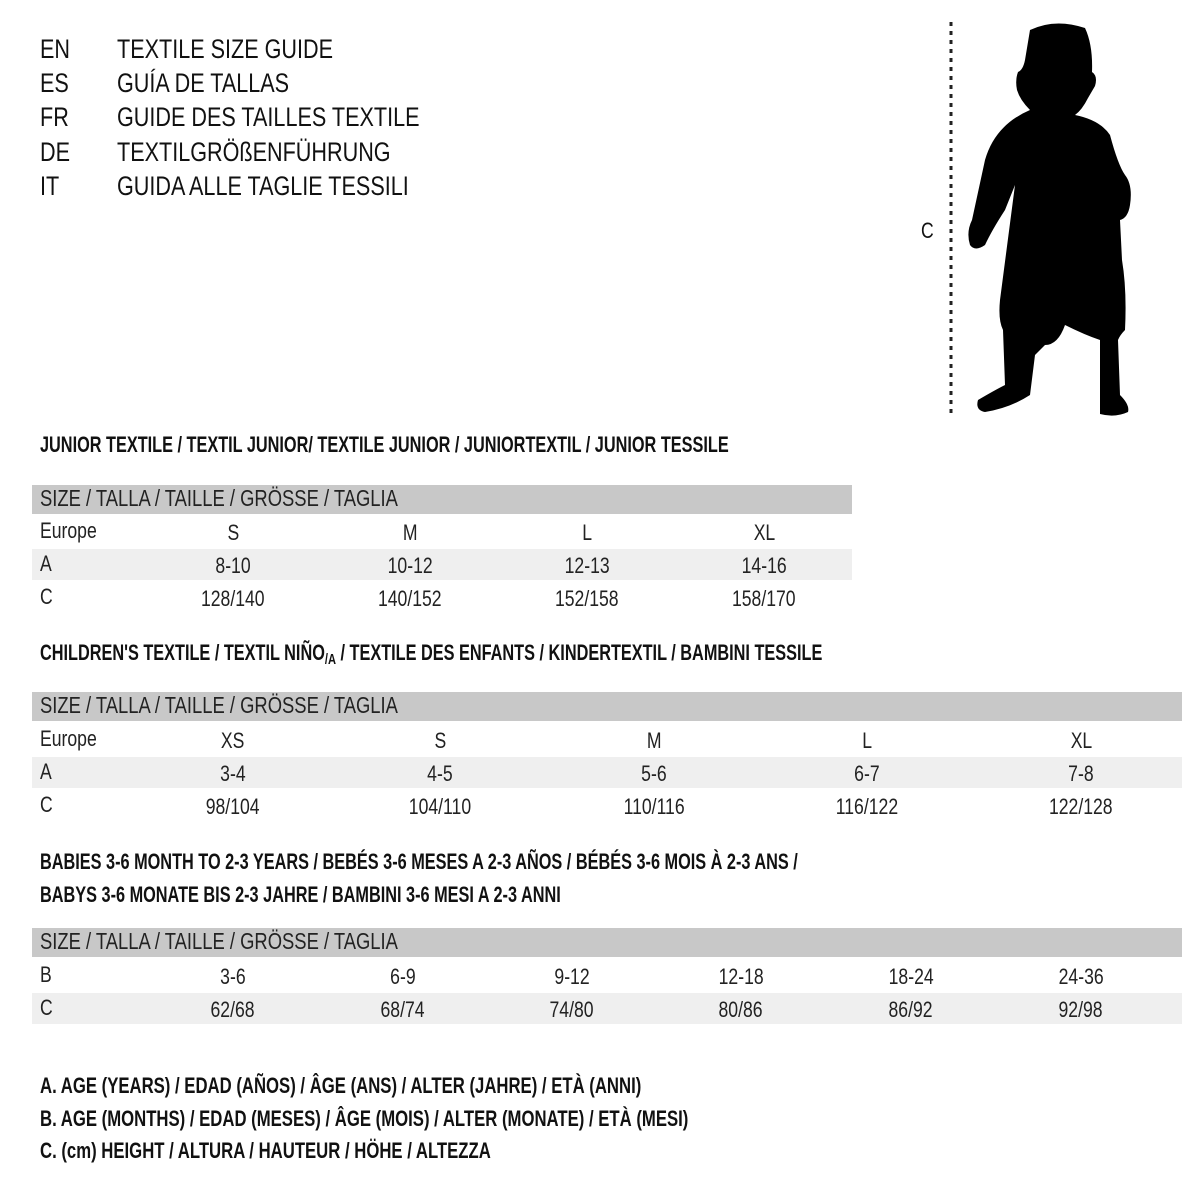 The image size is (1200, 1200). I want to click on table-cell: 128/140, so click(233, 598).